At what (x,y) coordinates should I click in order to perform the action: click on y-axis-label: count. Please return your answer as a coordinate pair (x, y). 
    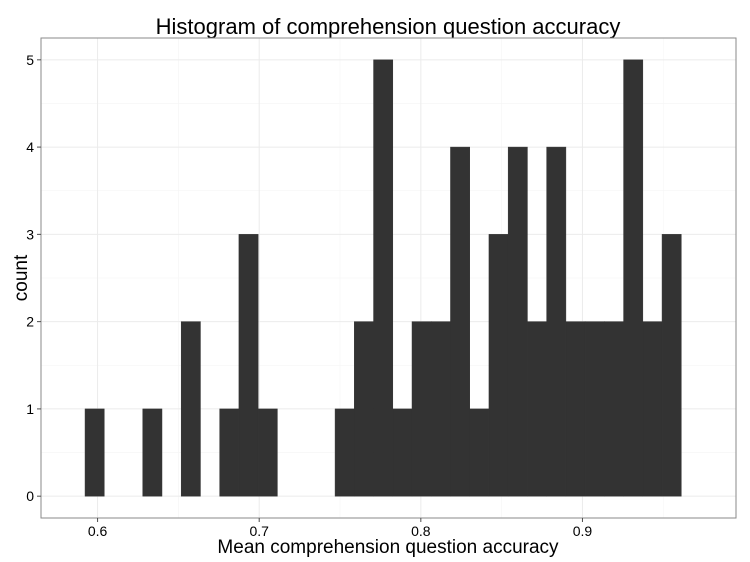
    Looking at the image, I should click on (21, 277).